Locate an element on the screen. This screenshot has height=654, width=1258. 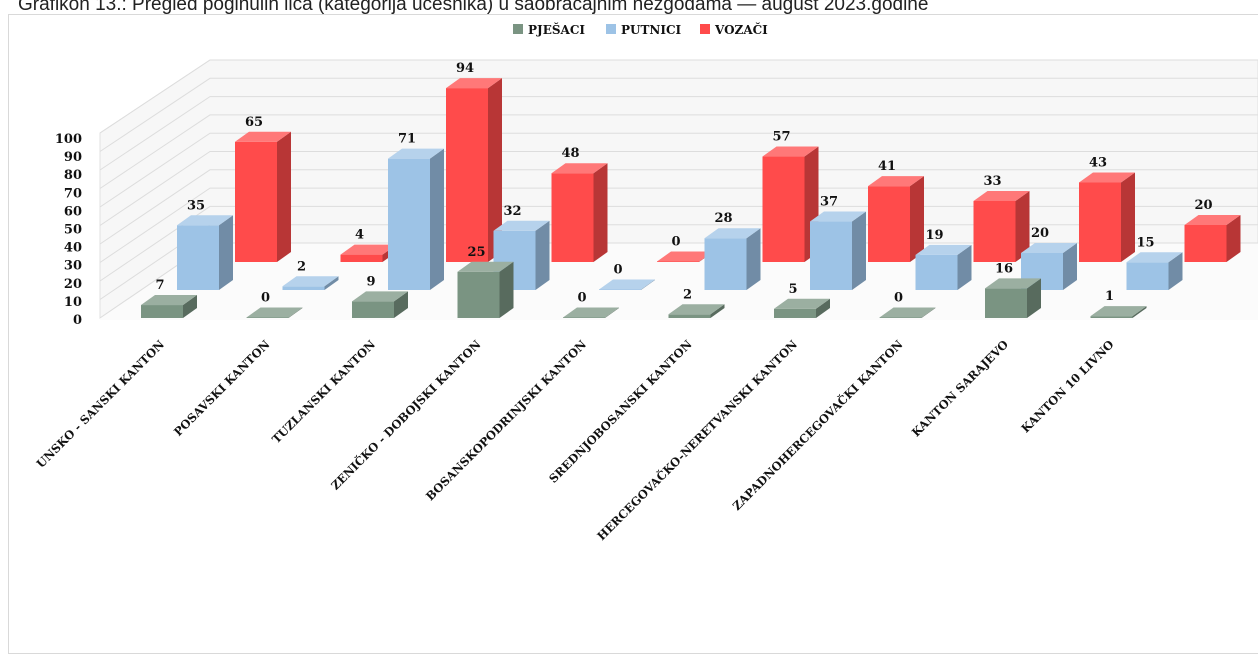
legend-swatch is located at coordinates (705, 29).